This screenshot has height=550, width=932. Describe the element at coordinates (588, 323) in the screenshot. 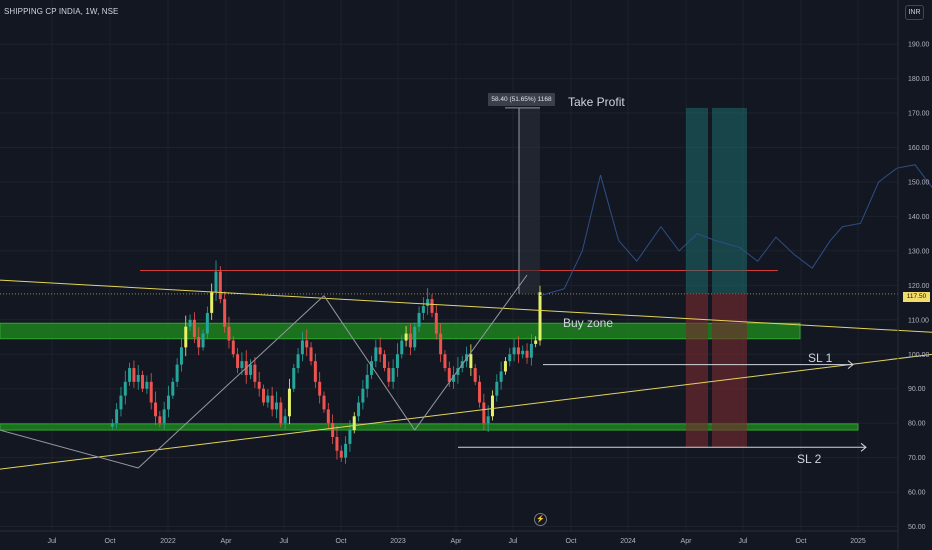

I see `buy-zone-label: Buy zone` at that location.